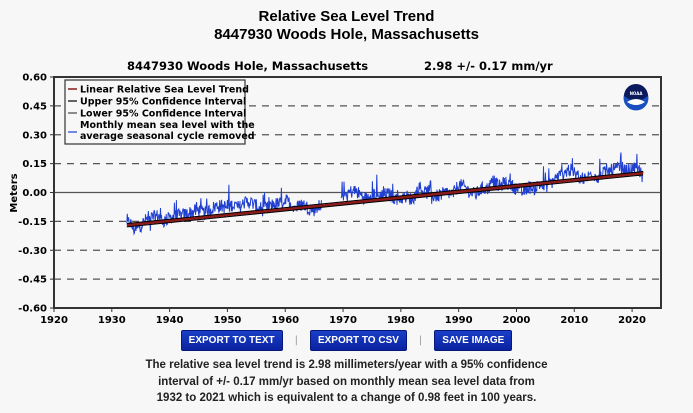 This screenshot has height=413, width=693. Describe the element at coordinates (34, 164) in the screenshot. I see `y-tick-label: 0.15` at that location.